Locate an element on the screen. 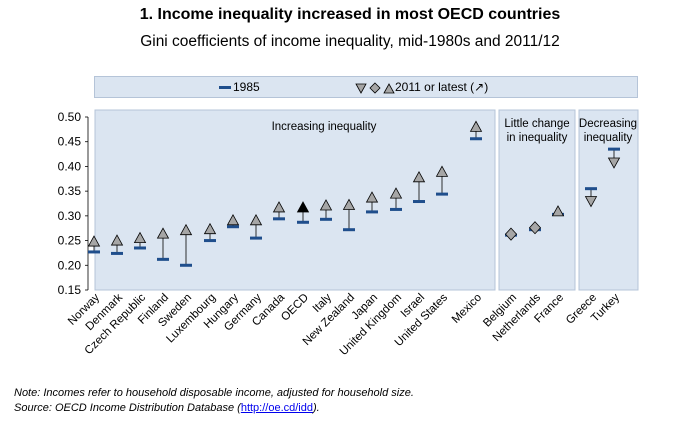 The image size is (700, 432). y-tick-label: 0.20 is located at coordinates (70, 265).